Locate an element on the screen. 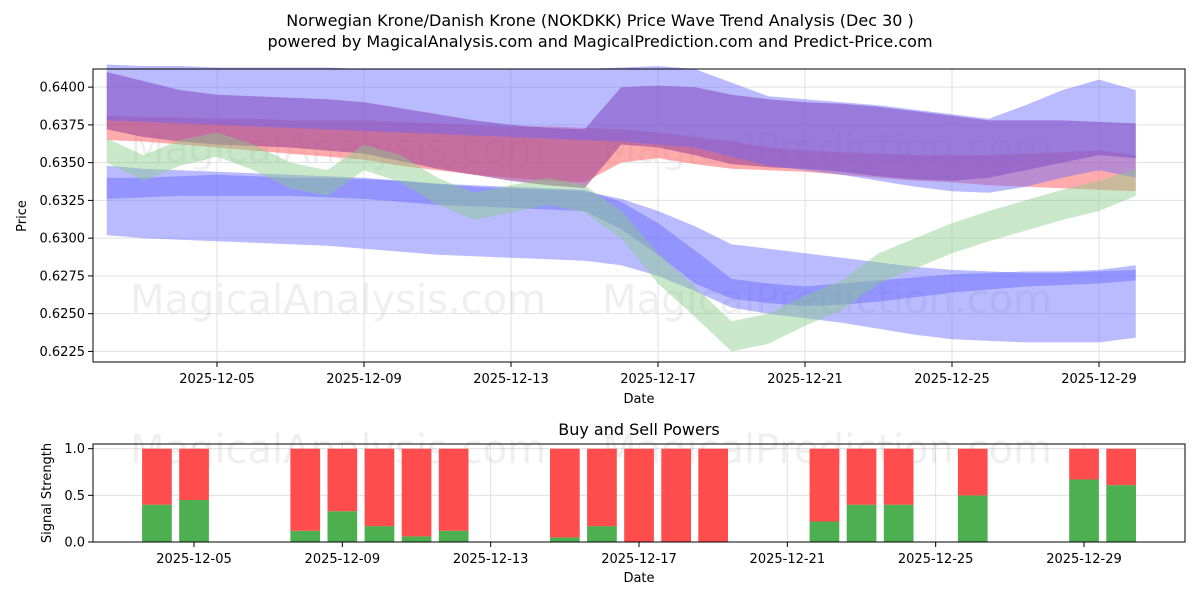  signal-x-tick-label: 2025-12-29 is located at coordinates (1084, 559).